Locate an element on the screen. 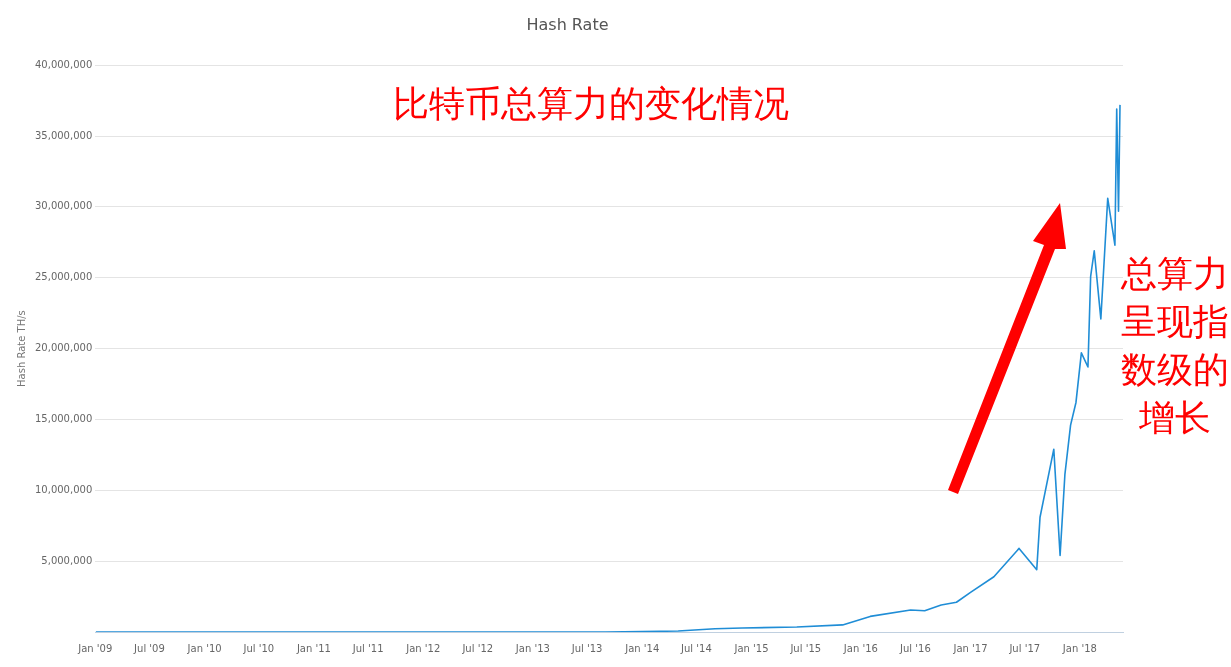 This screenshot has height=667, width=1231. y-tick-label: 10,000,000 is located at coordinates (63, 489).